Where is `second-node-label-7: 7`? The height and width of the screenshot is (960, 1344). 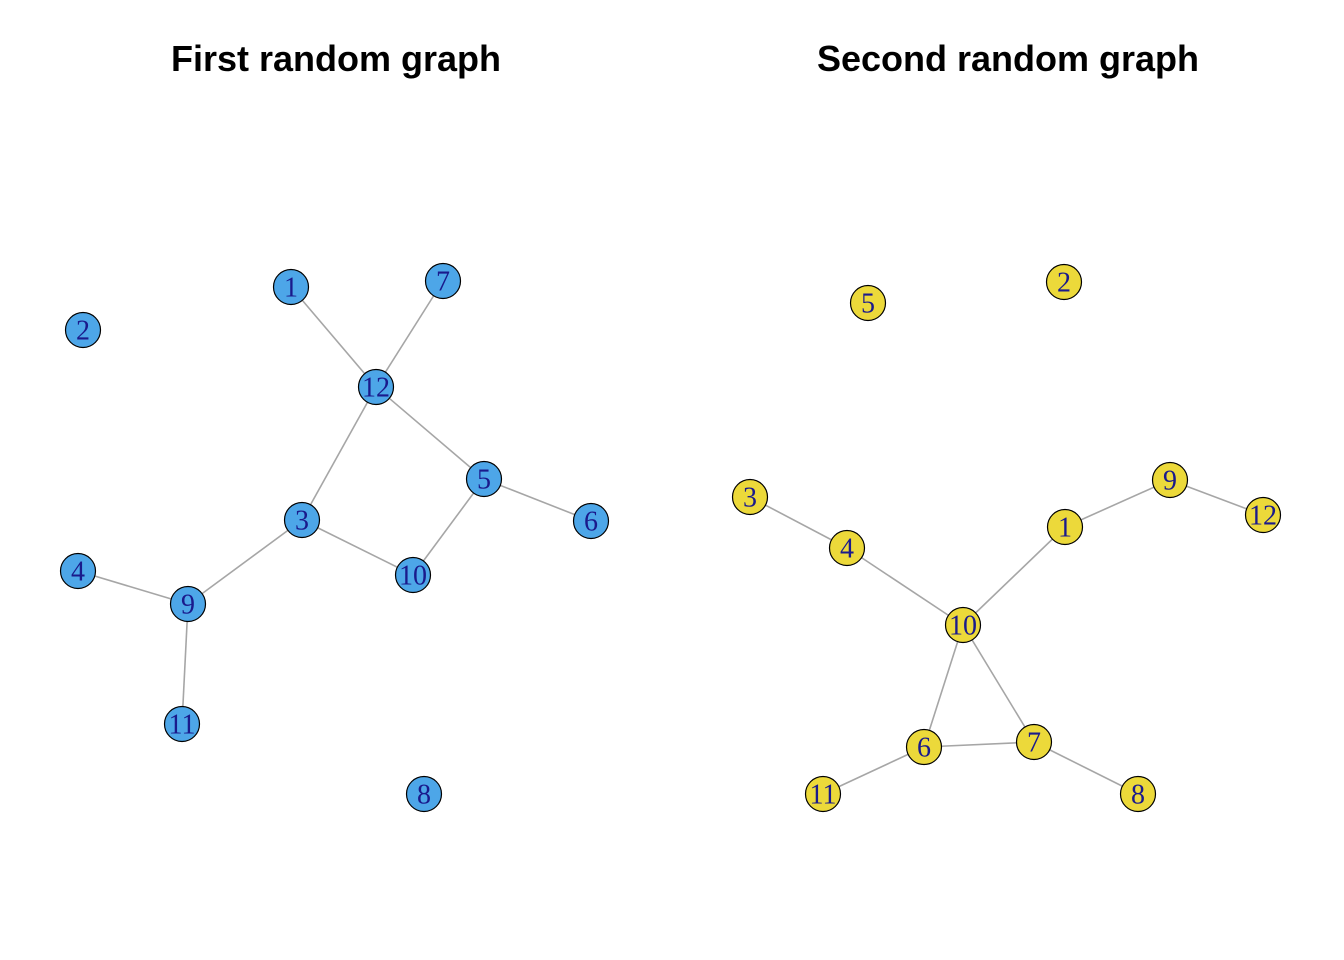
second-node-label-7: 7 is located at coordinates (1034, 743).